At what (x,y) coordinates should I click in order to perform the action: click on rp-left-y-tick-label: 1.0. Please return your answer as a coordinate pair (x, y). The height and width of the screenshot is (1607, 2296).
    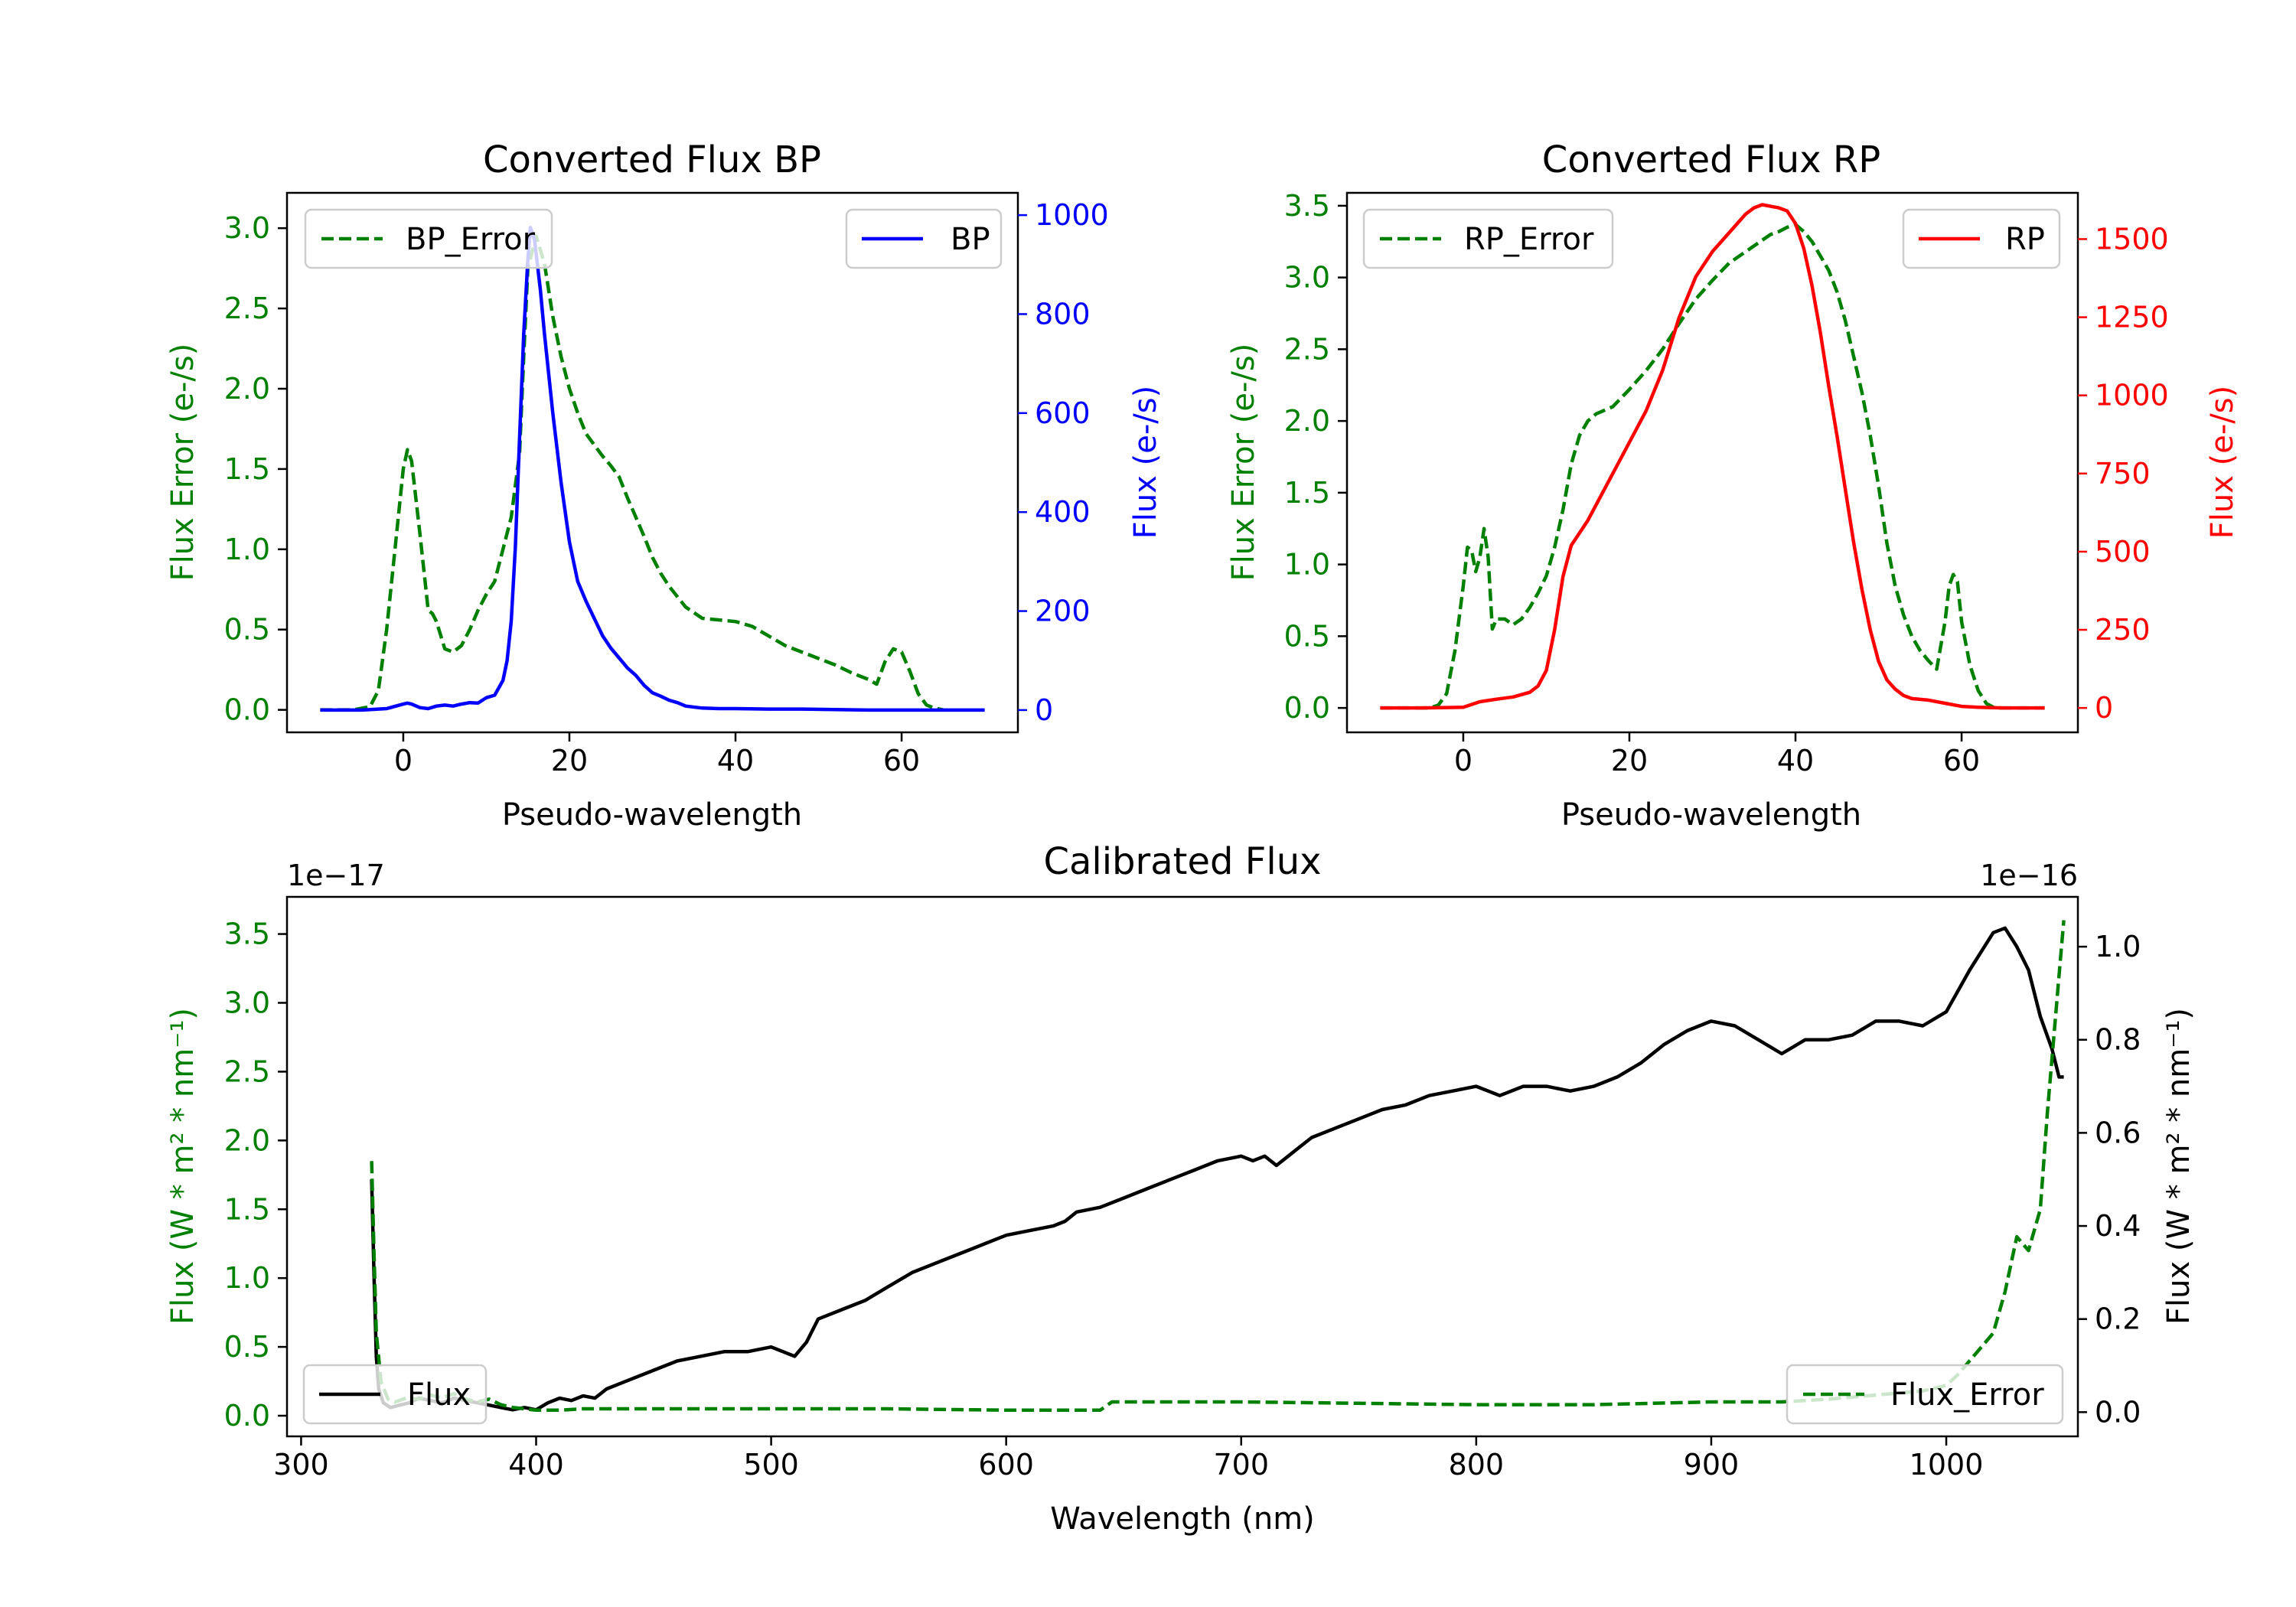
    Looking at the image, I should click on (1307, 565).